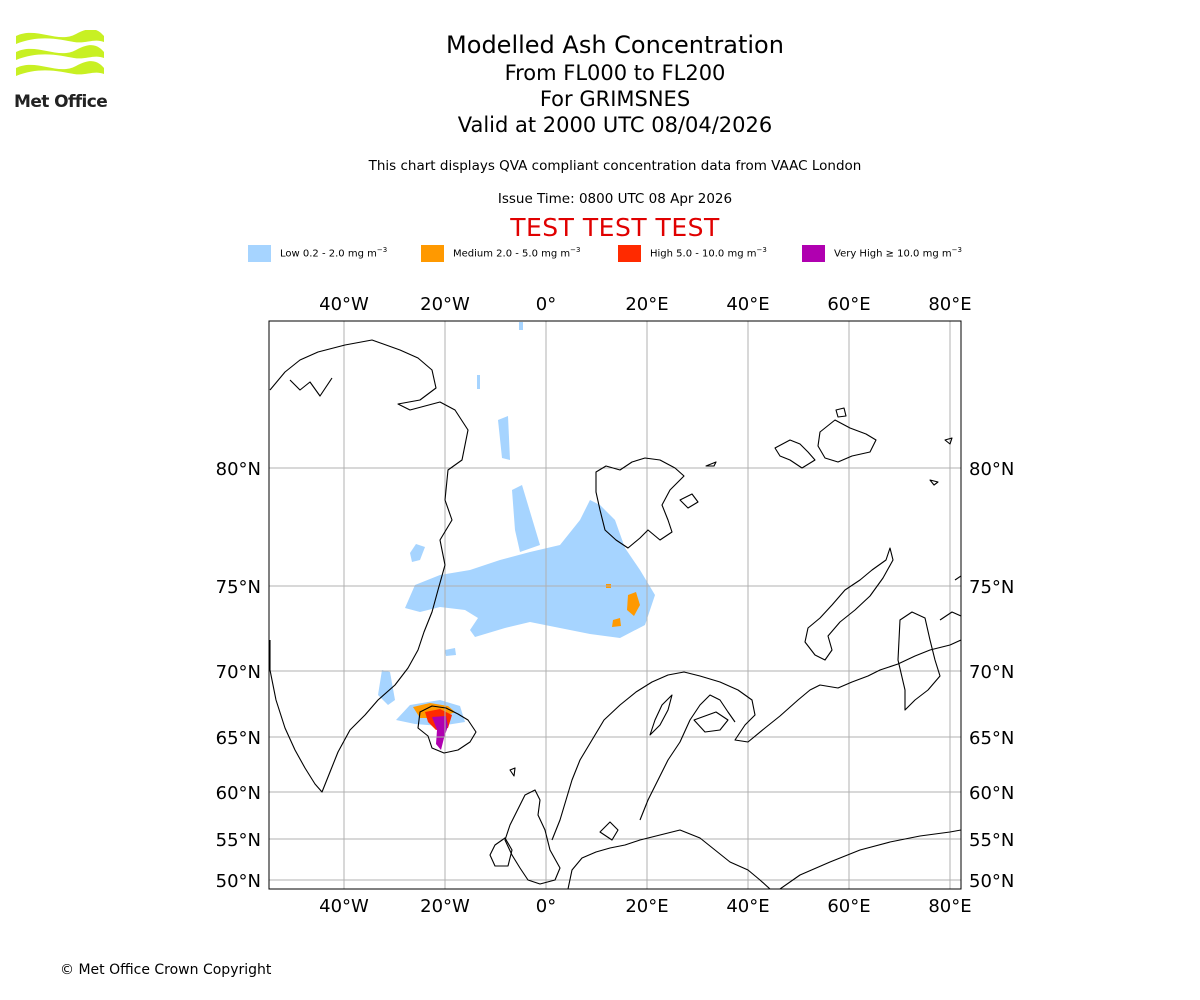 The image size is (1200, 1000). What do you see at coordinates (166, 970) in the screenshot?
I see `copyright-notice: © Met Office Crown Copyright` at bounding box center [166, 970].